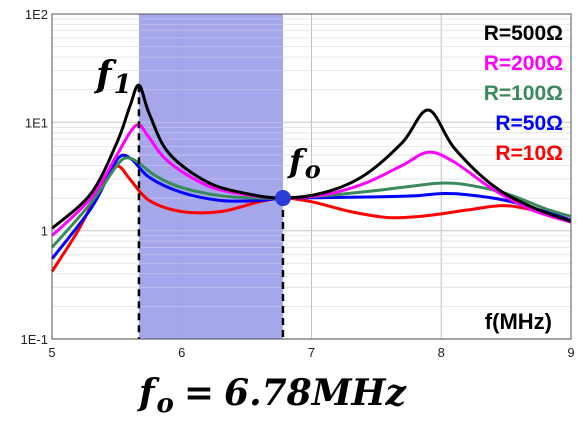 The image size is (581, 431). Describe the element at coordinates (181, 352) in the screenshot. I see `x-tick-label: 6` at that location.